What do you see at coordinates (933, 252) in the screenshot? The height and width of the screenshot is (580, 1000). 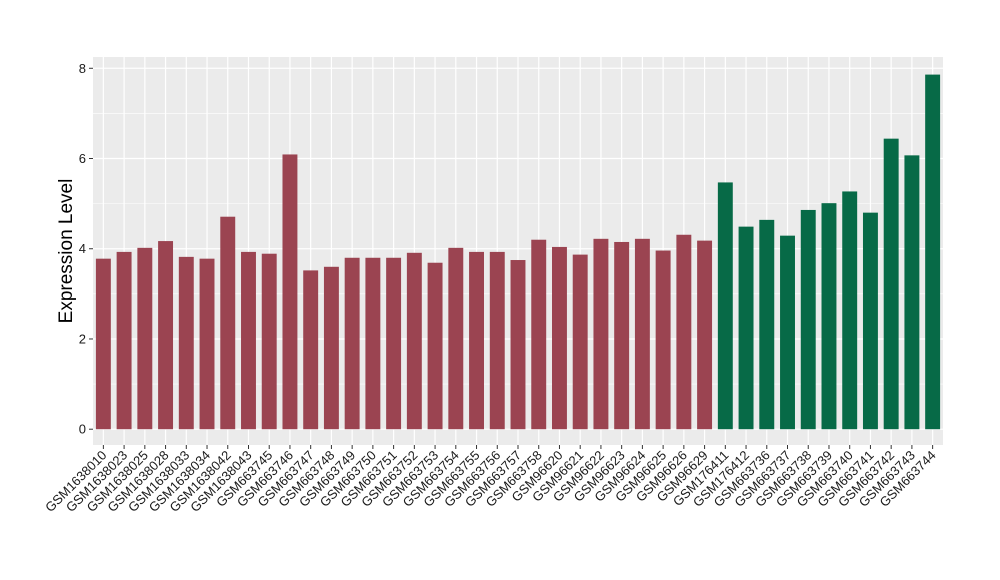 I see `bar-GSM663744` at bounding box center [933, 252].